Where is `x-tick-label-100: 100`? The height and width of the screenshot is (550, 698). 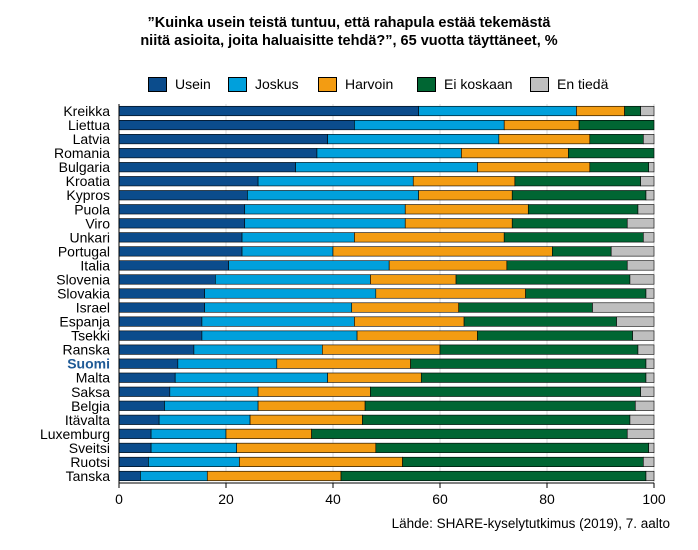
x-tick-label-100: 100 is located at coordinates (654, 499).